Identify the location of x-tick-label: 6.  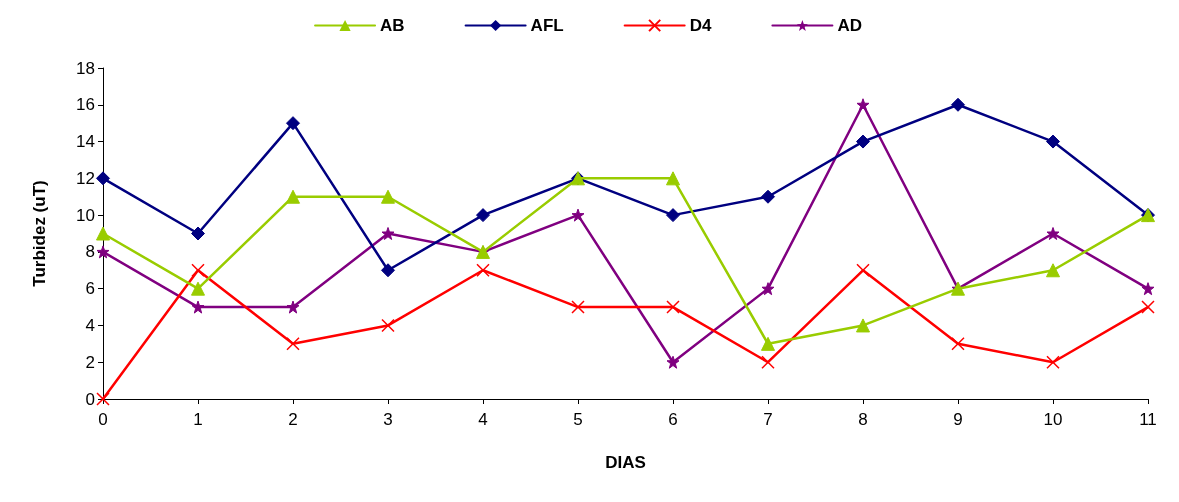
(673, 419).